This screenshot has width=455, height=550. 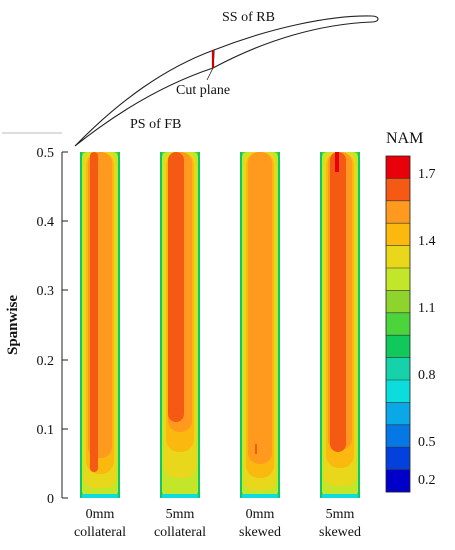 I want to click on legend-title: NAM, so click(x=404, y=138).